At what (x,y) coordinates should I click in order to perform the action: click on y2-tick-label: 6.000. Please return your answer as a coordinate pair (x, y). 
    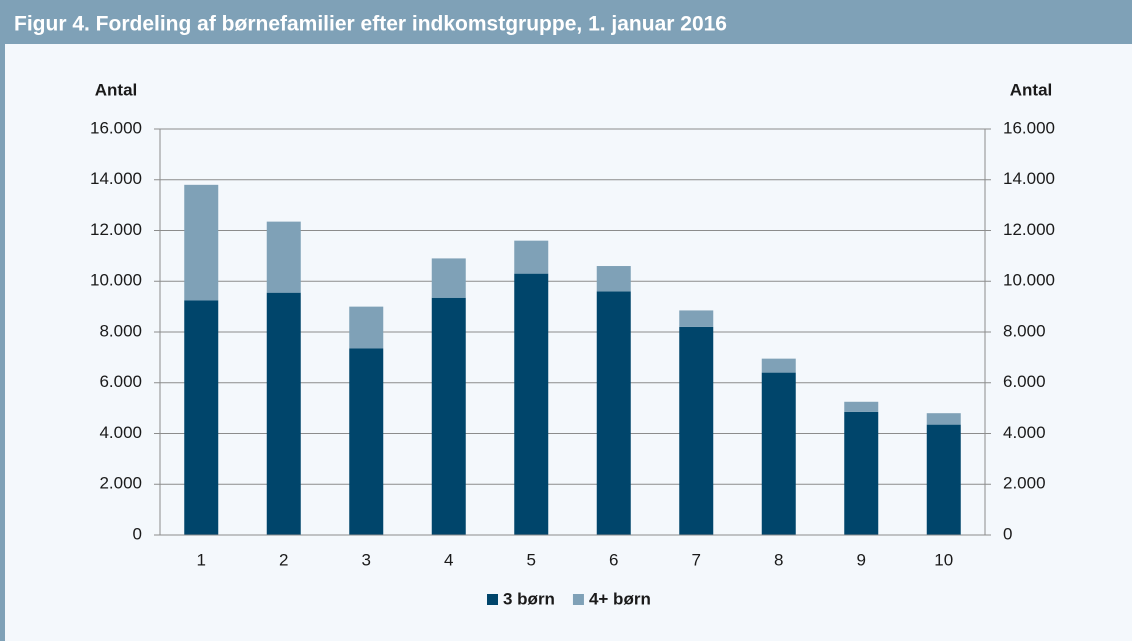
    Looking at the image, I should click on (1024, 381).